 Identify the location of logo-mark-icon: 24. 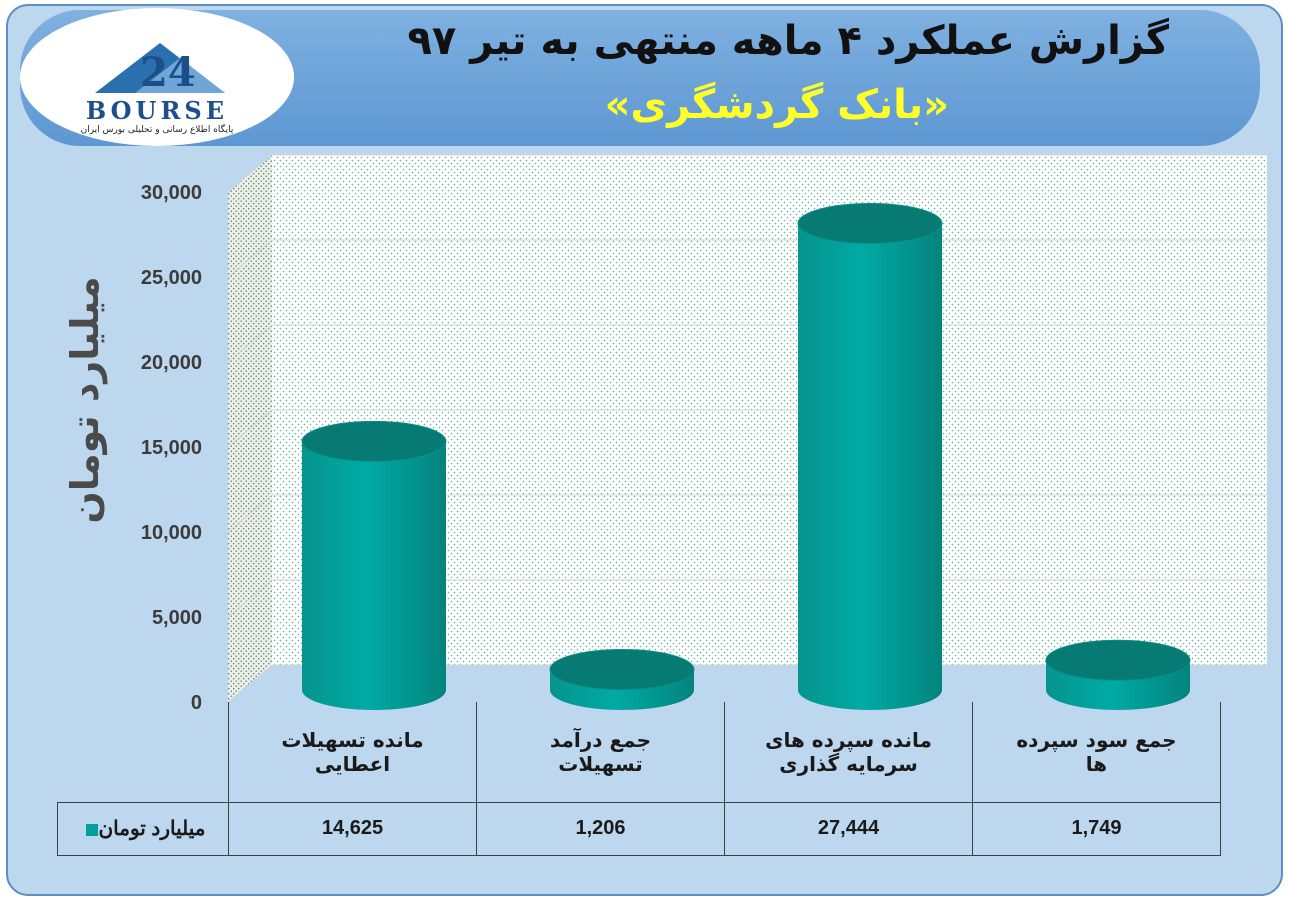
(160, 69).